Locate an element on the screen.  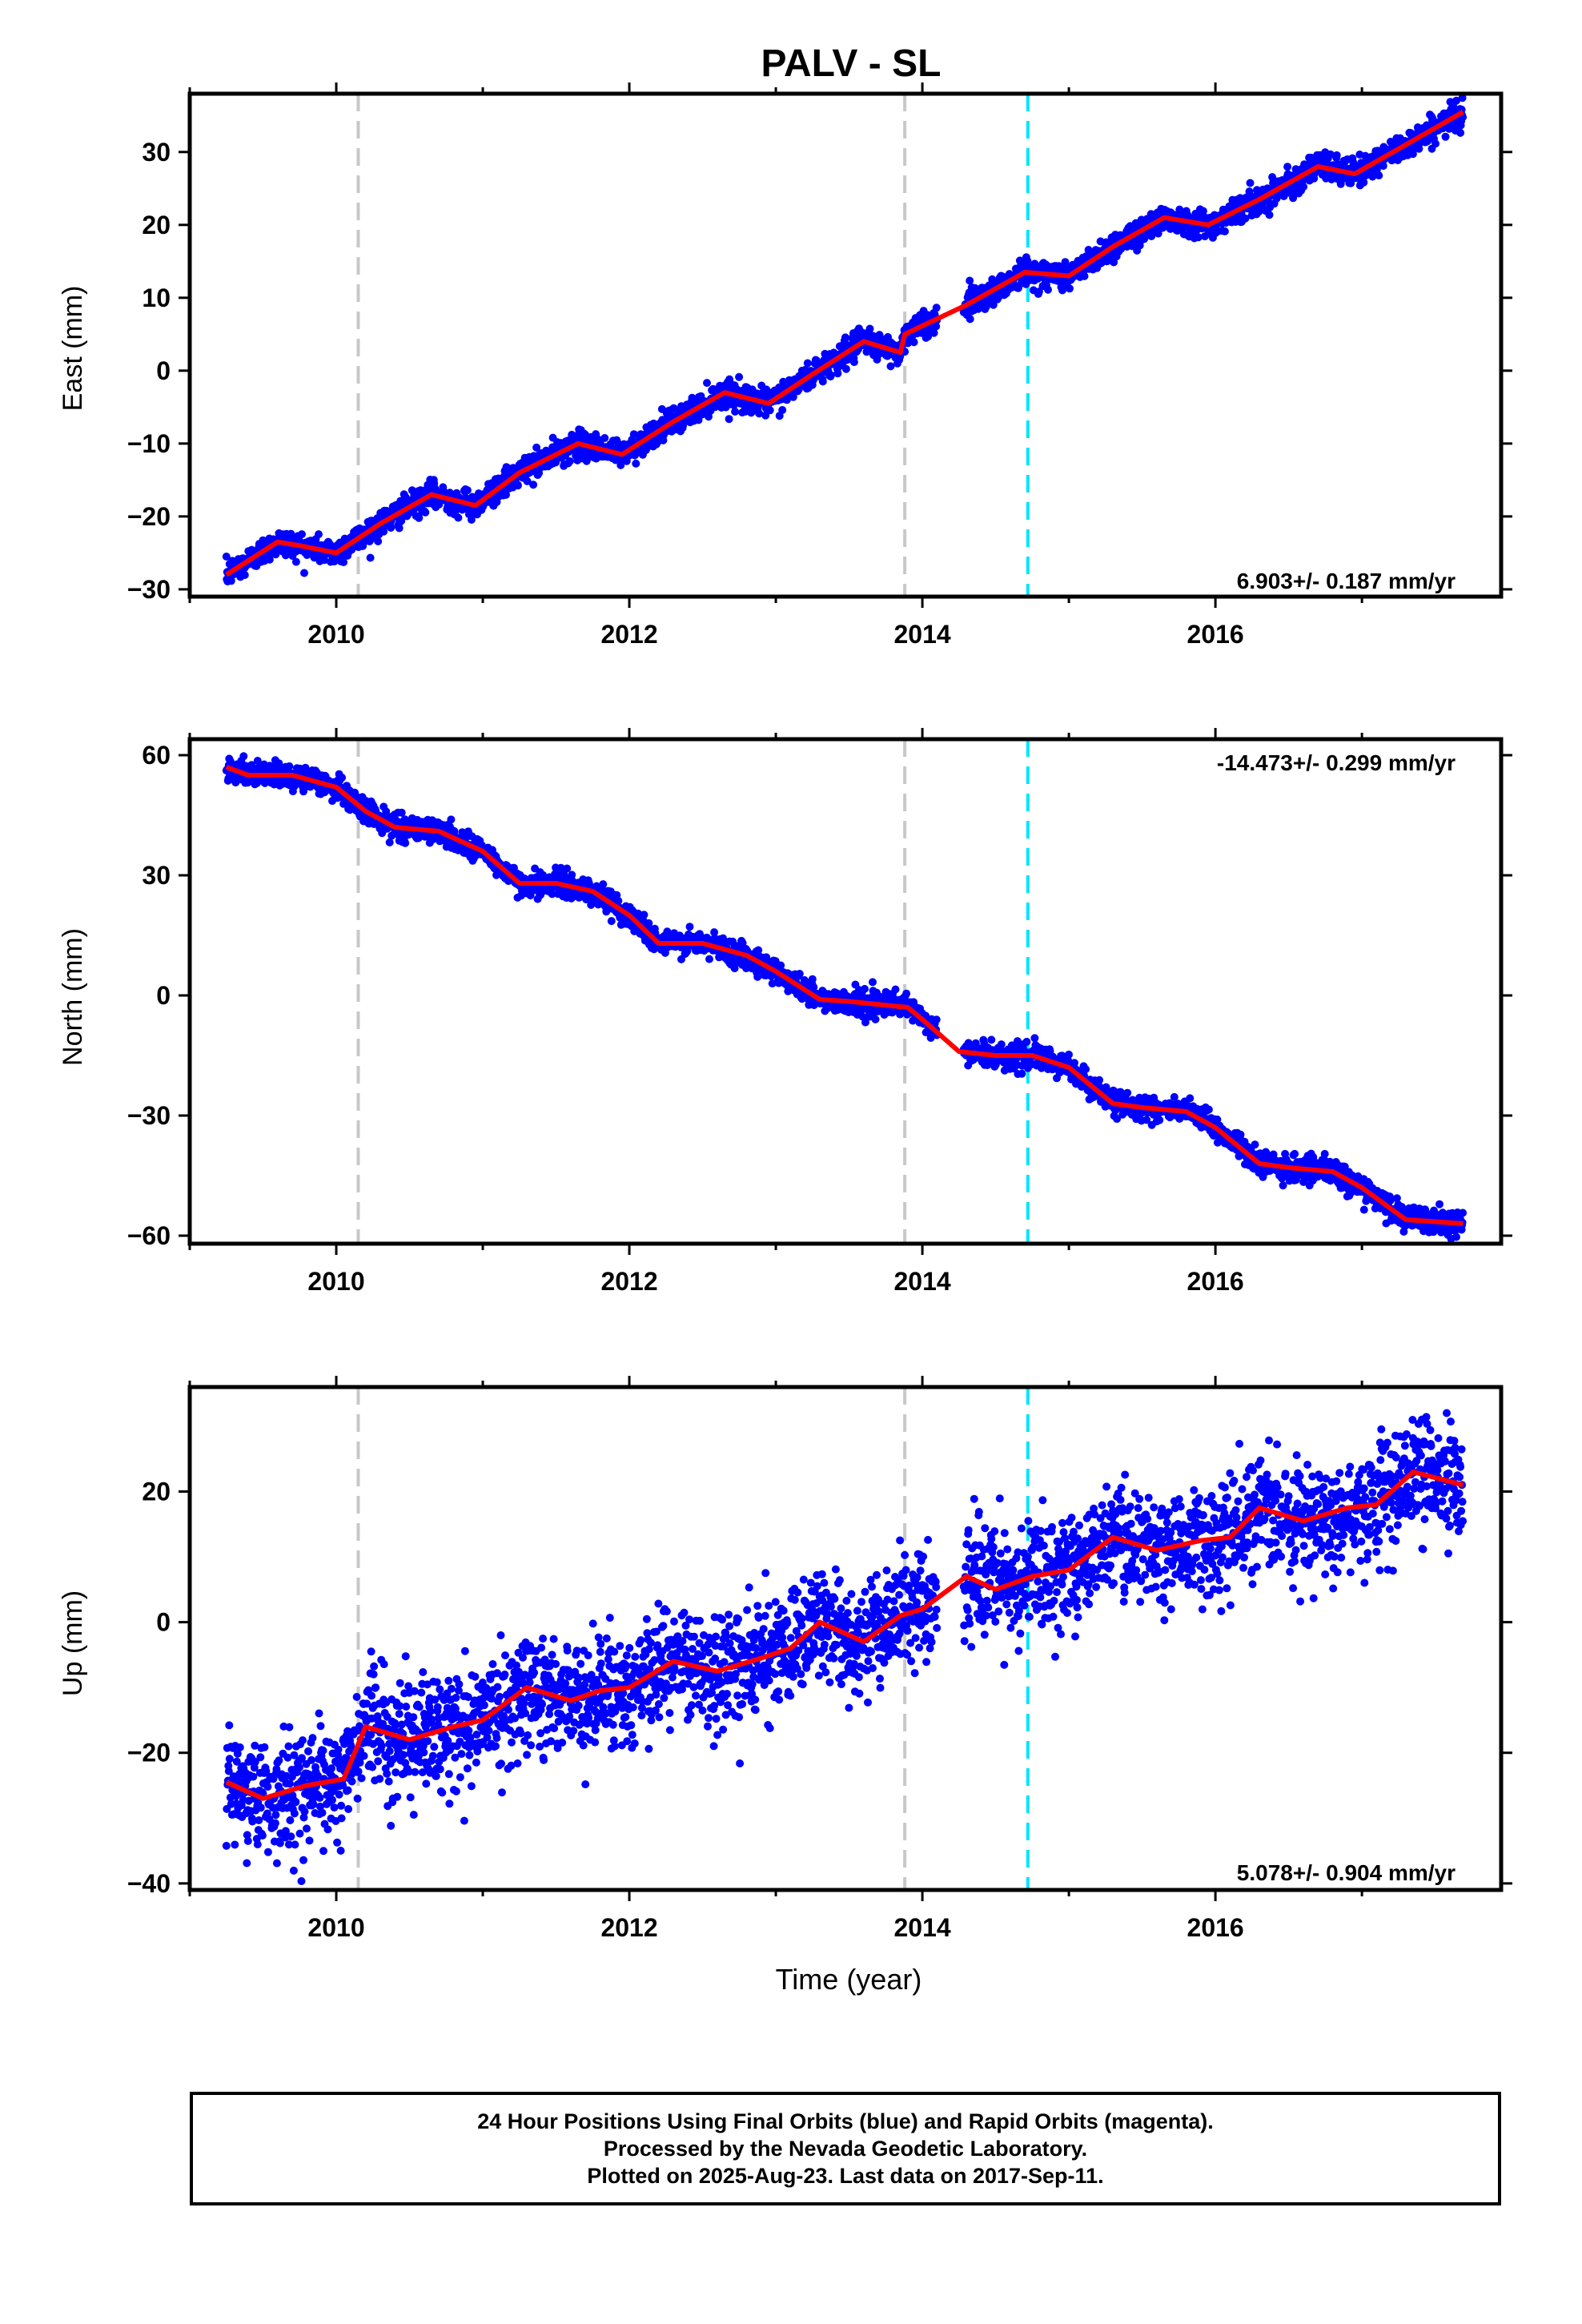
east-y-tick-label: 30 is located at coordinates (156, 152).